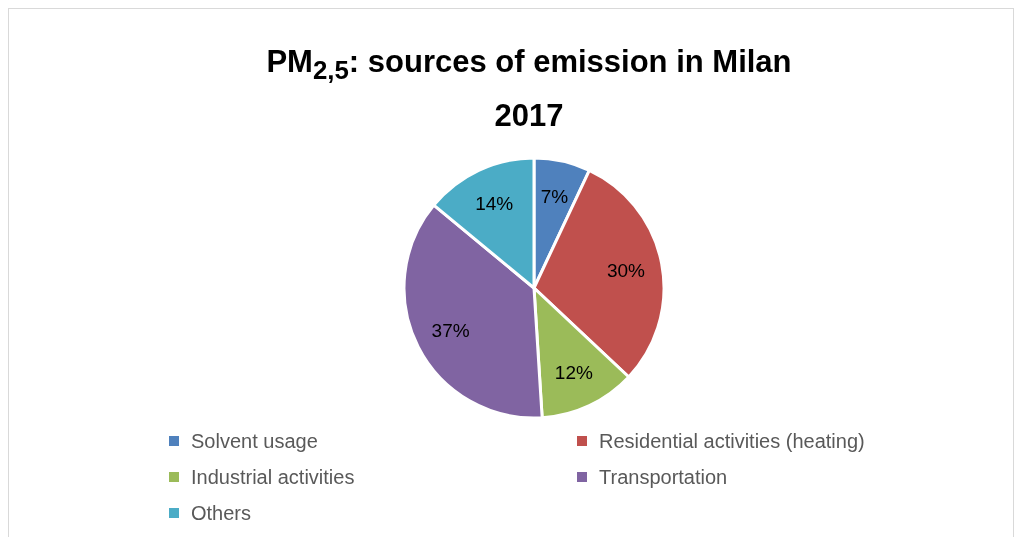 This screenshot has height=538, width=1022. What do you see at coordinates (450, 330) in the screenshot?
I see `data-label: 37%` at bounding box center [450, 330].